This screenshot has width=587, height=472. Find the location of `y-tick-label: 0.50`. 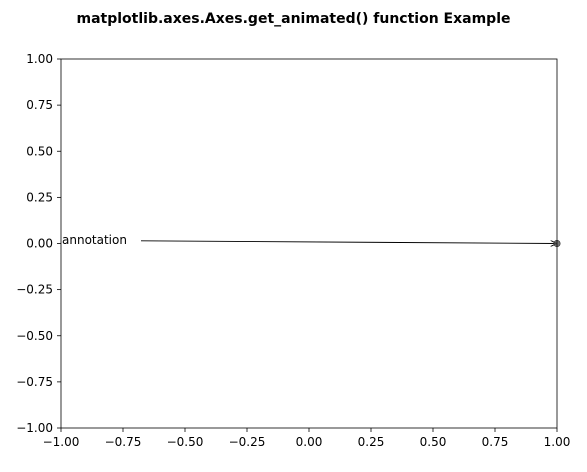

y-tick-label: 0.50 is located at coordinates (39, 151).